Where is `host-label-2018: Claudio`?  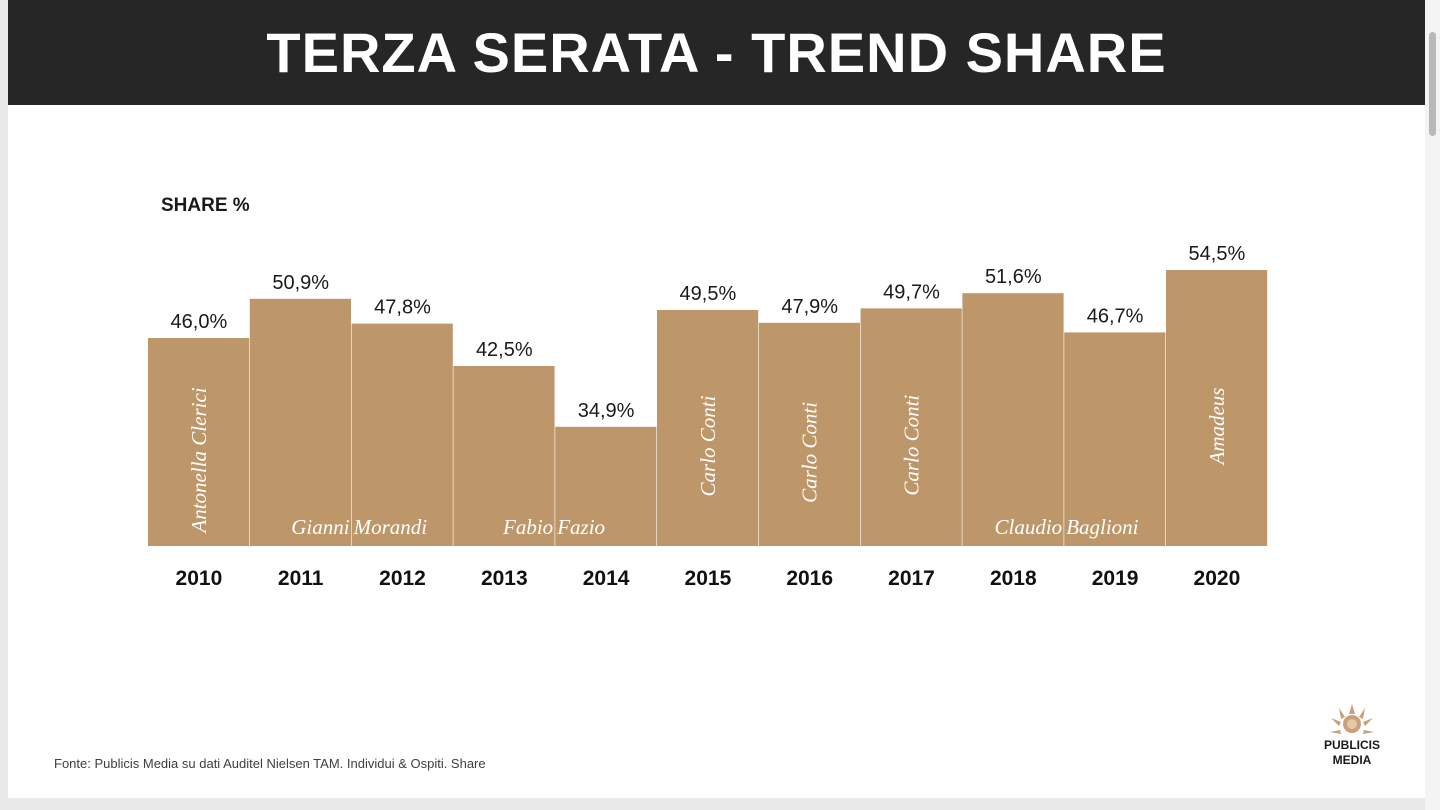
host-label-2018: Claudio is located at coordinates (1029, 527).